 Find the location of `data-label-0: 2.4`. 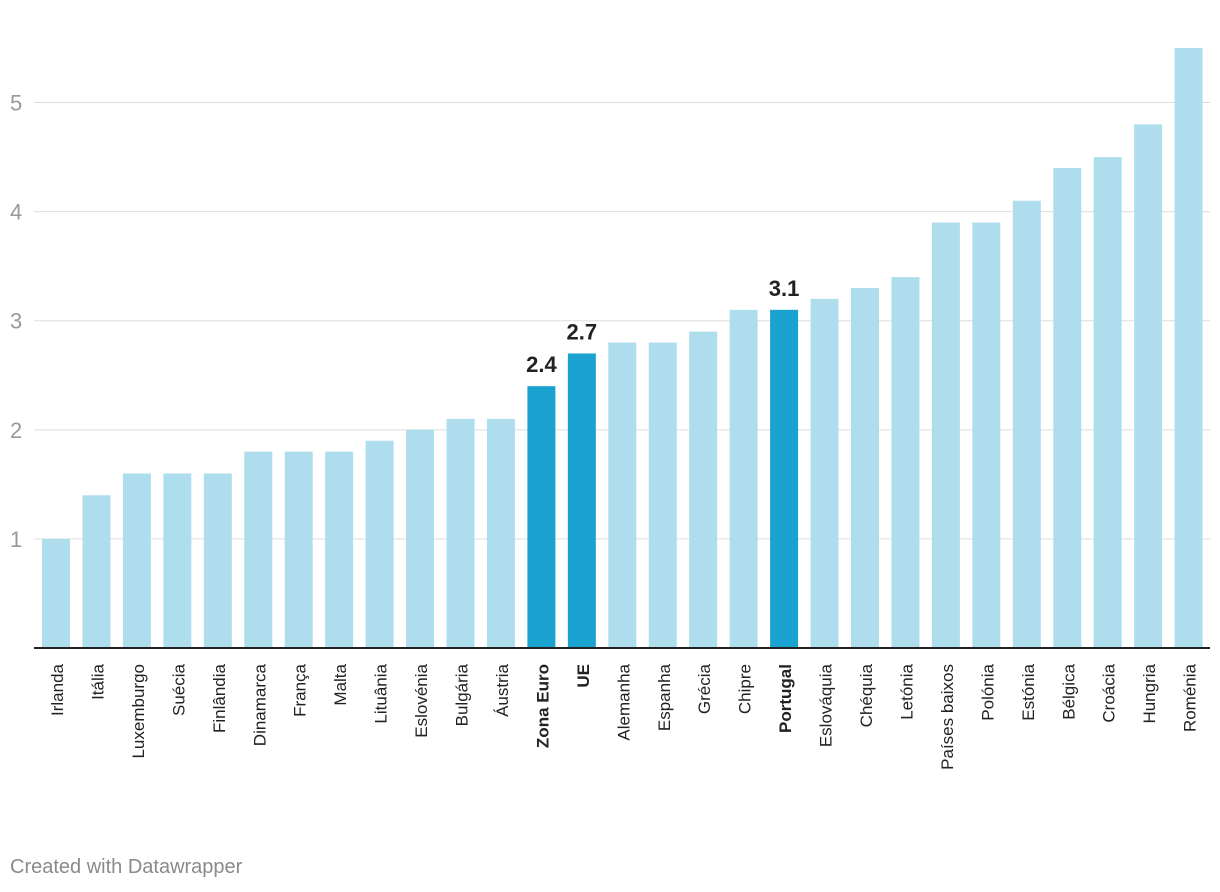

data-label-0: 2.4 is located at coordinates (541, 364).